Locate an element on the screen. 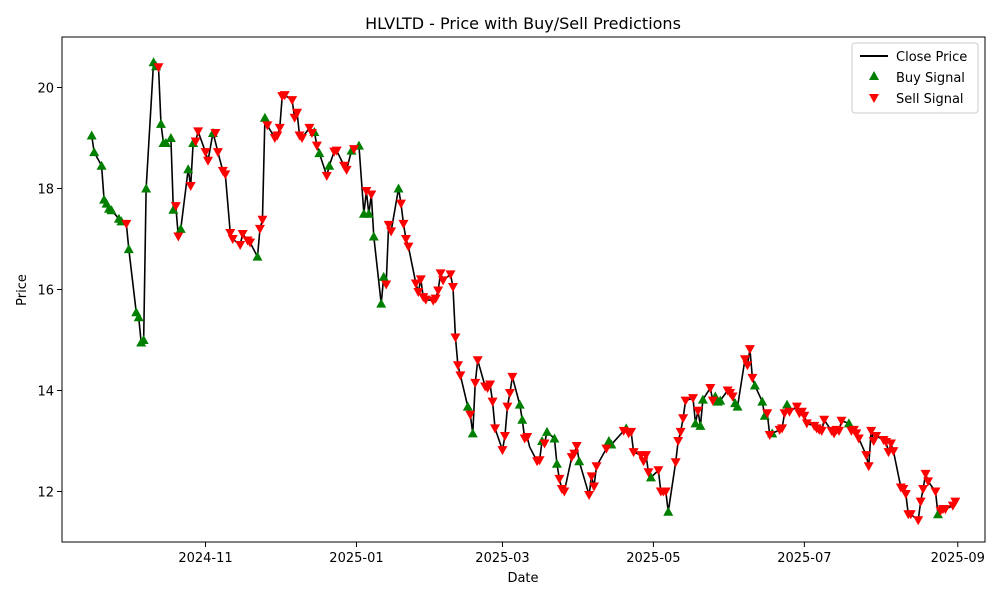 The image size is (1000, 600). x-tick-label: 2025-07 is located at coordinates (804, 558).